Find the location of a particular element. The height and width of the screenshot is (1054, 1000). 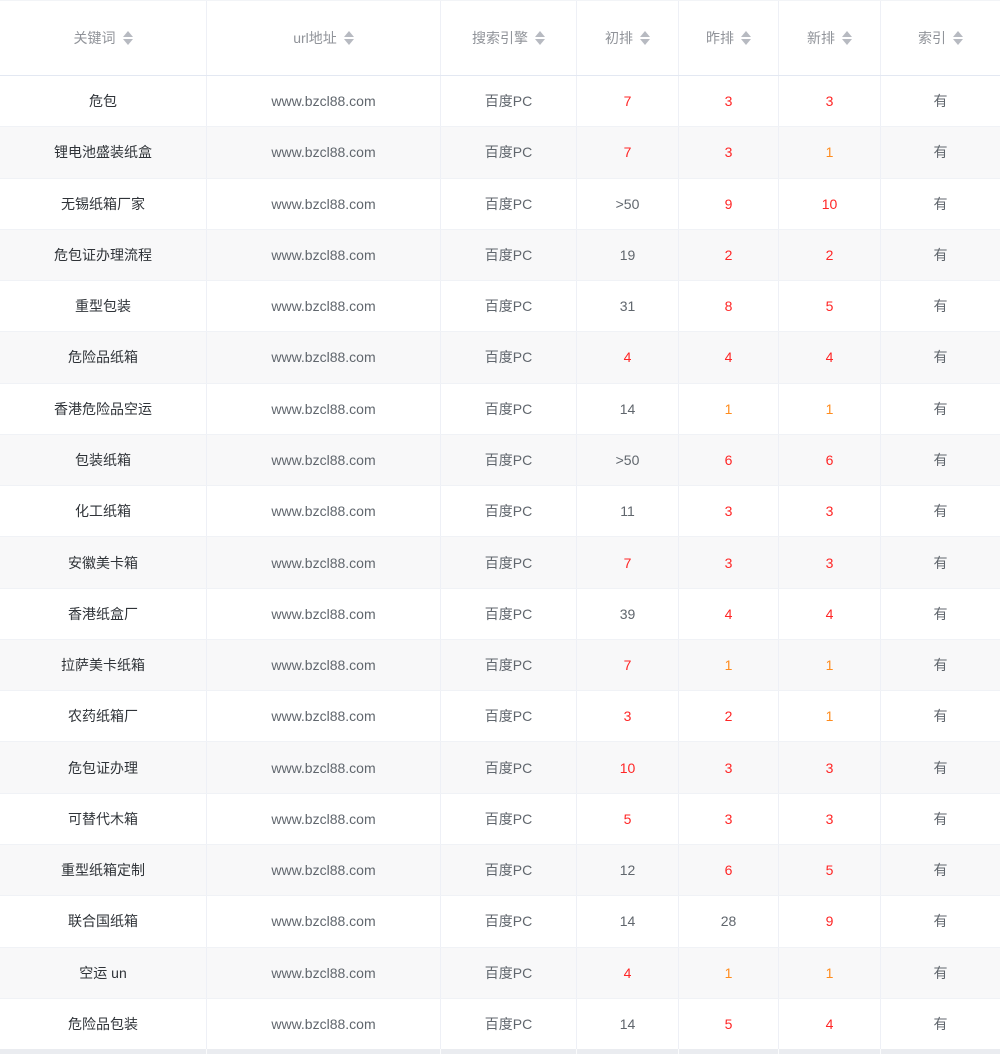

initial-rank-cell: 10 is located at coordinates (628, 767).